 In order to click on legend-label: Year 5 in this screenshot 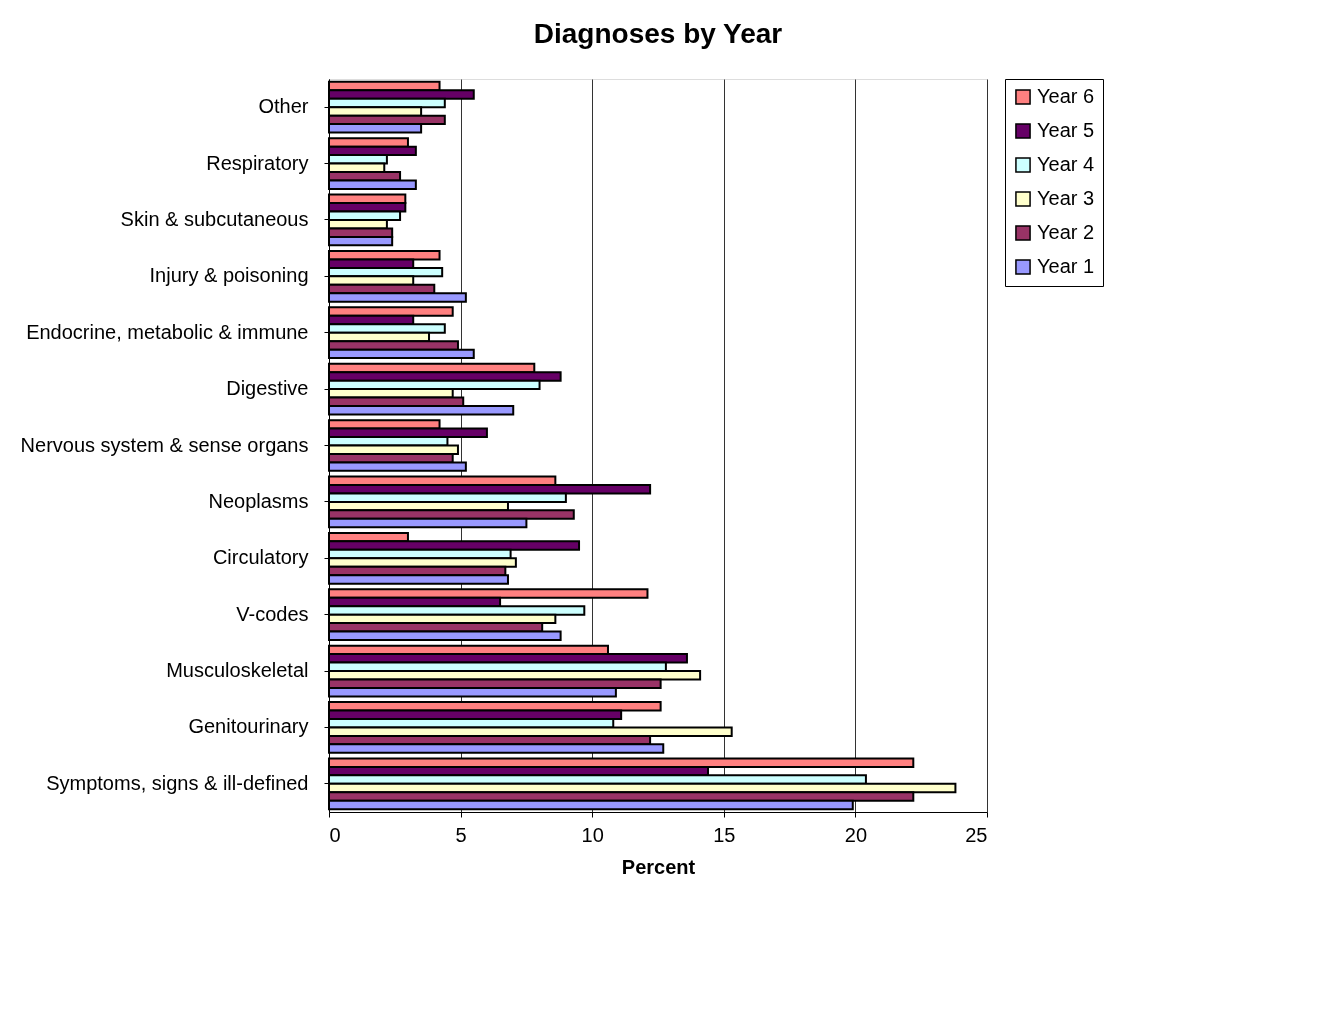, I will do `click(1066, 130)`.